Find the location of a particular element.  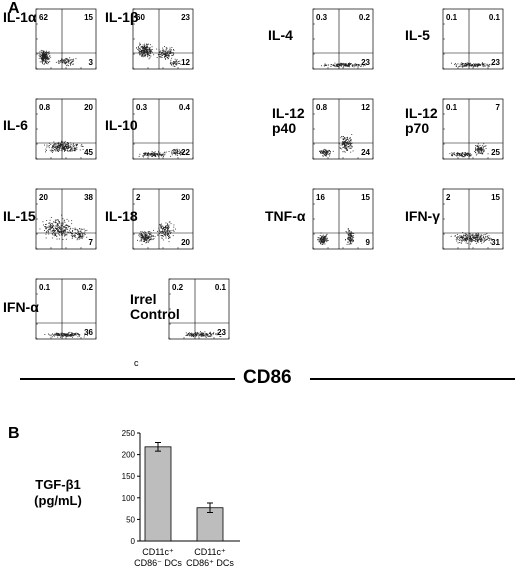

dot-plot: 60 23 12 is located at coordinates (163, 39).